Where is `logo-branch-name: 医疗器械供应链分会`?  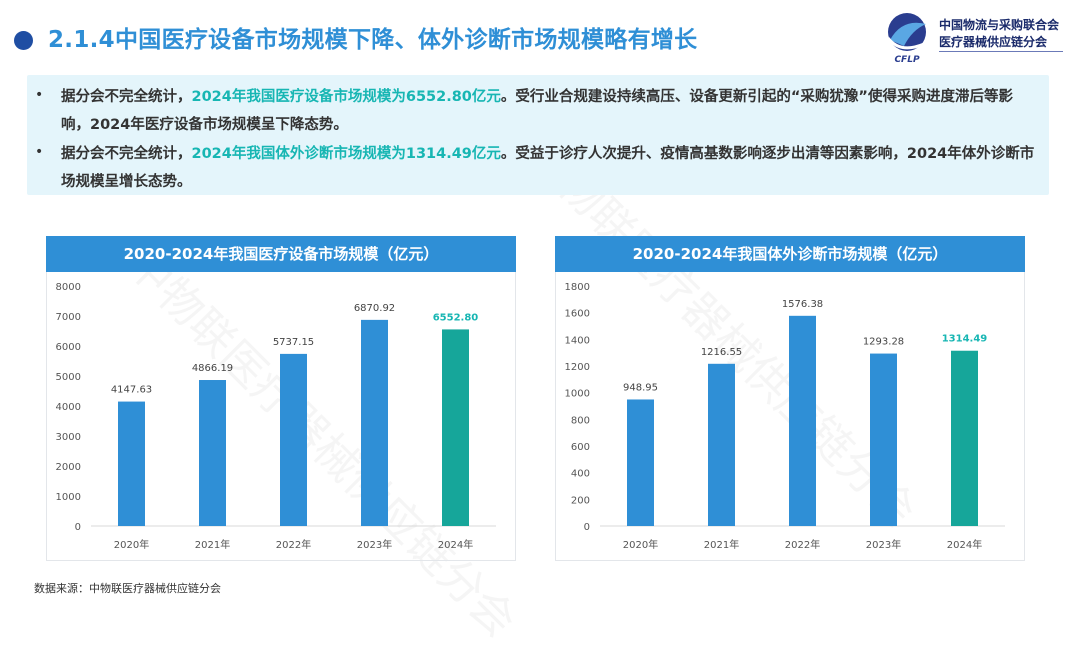
logo-branch-name: 医疗器械供应链分会 is located at coordinates (993, 42).